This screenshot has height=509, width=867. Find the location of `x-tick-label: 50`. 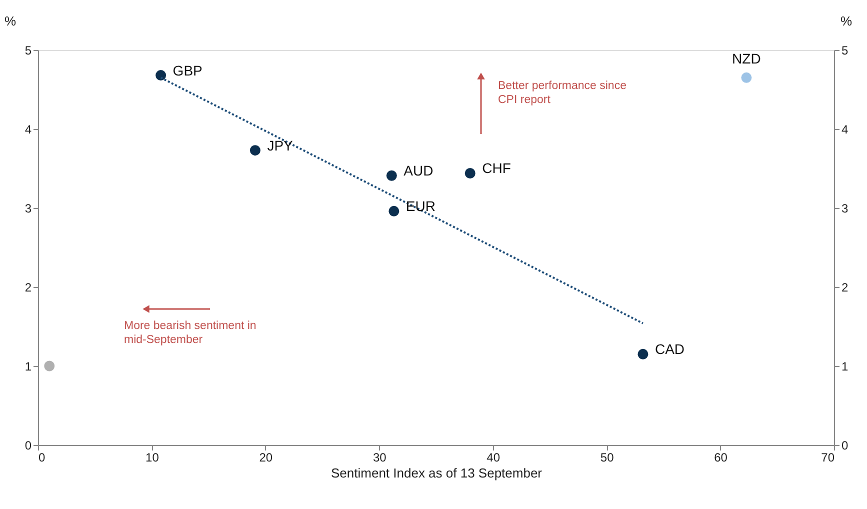

x-tick-label: 50 is located at coordinates (607, 457).